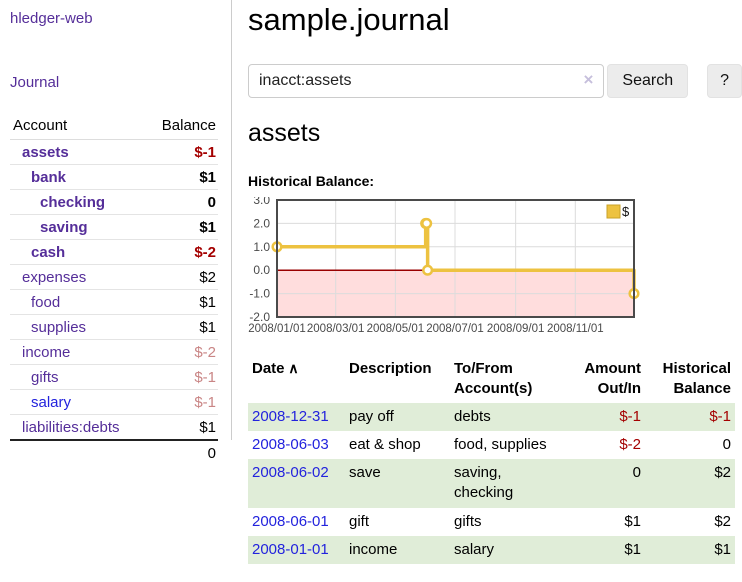 This screenshot has height=582, width=742. What do you see at coordinates (114, 177) in the screenshot?
I see `account-row: bank $1` at bounding box center [114, 177].